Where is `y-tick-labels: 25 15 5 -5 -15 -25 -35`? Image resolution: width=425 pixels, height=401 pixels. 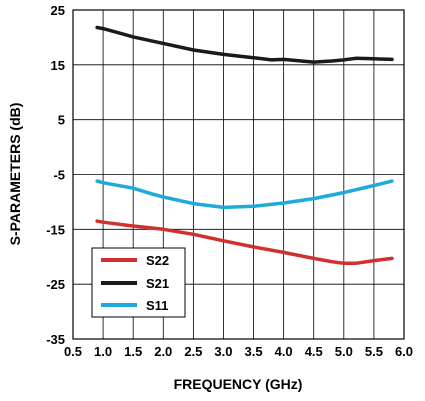 y-tick-labels: 25 15 5 -5 -15 -25 -35 is located at coordinates (55, 175).